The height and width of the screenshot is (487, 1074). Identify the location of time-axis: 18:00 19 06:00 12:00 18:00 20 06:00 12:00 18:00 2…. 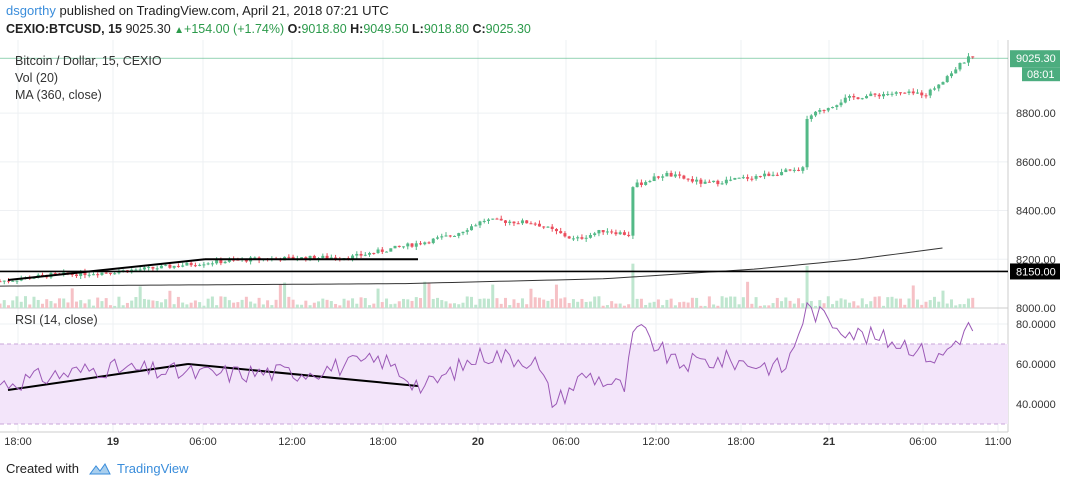
(507, 442).